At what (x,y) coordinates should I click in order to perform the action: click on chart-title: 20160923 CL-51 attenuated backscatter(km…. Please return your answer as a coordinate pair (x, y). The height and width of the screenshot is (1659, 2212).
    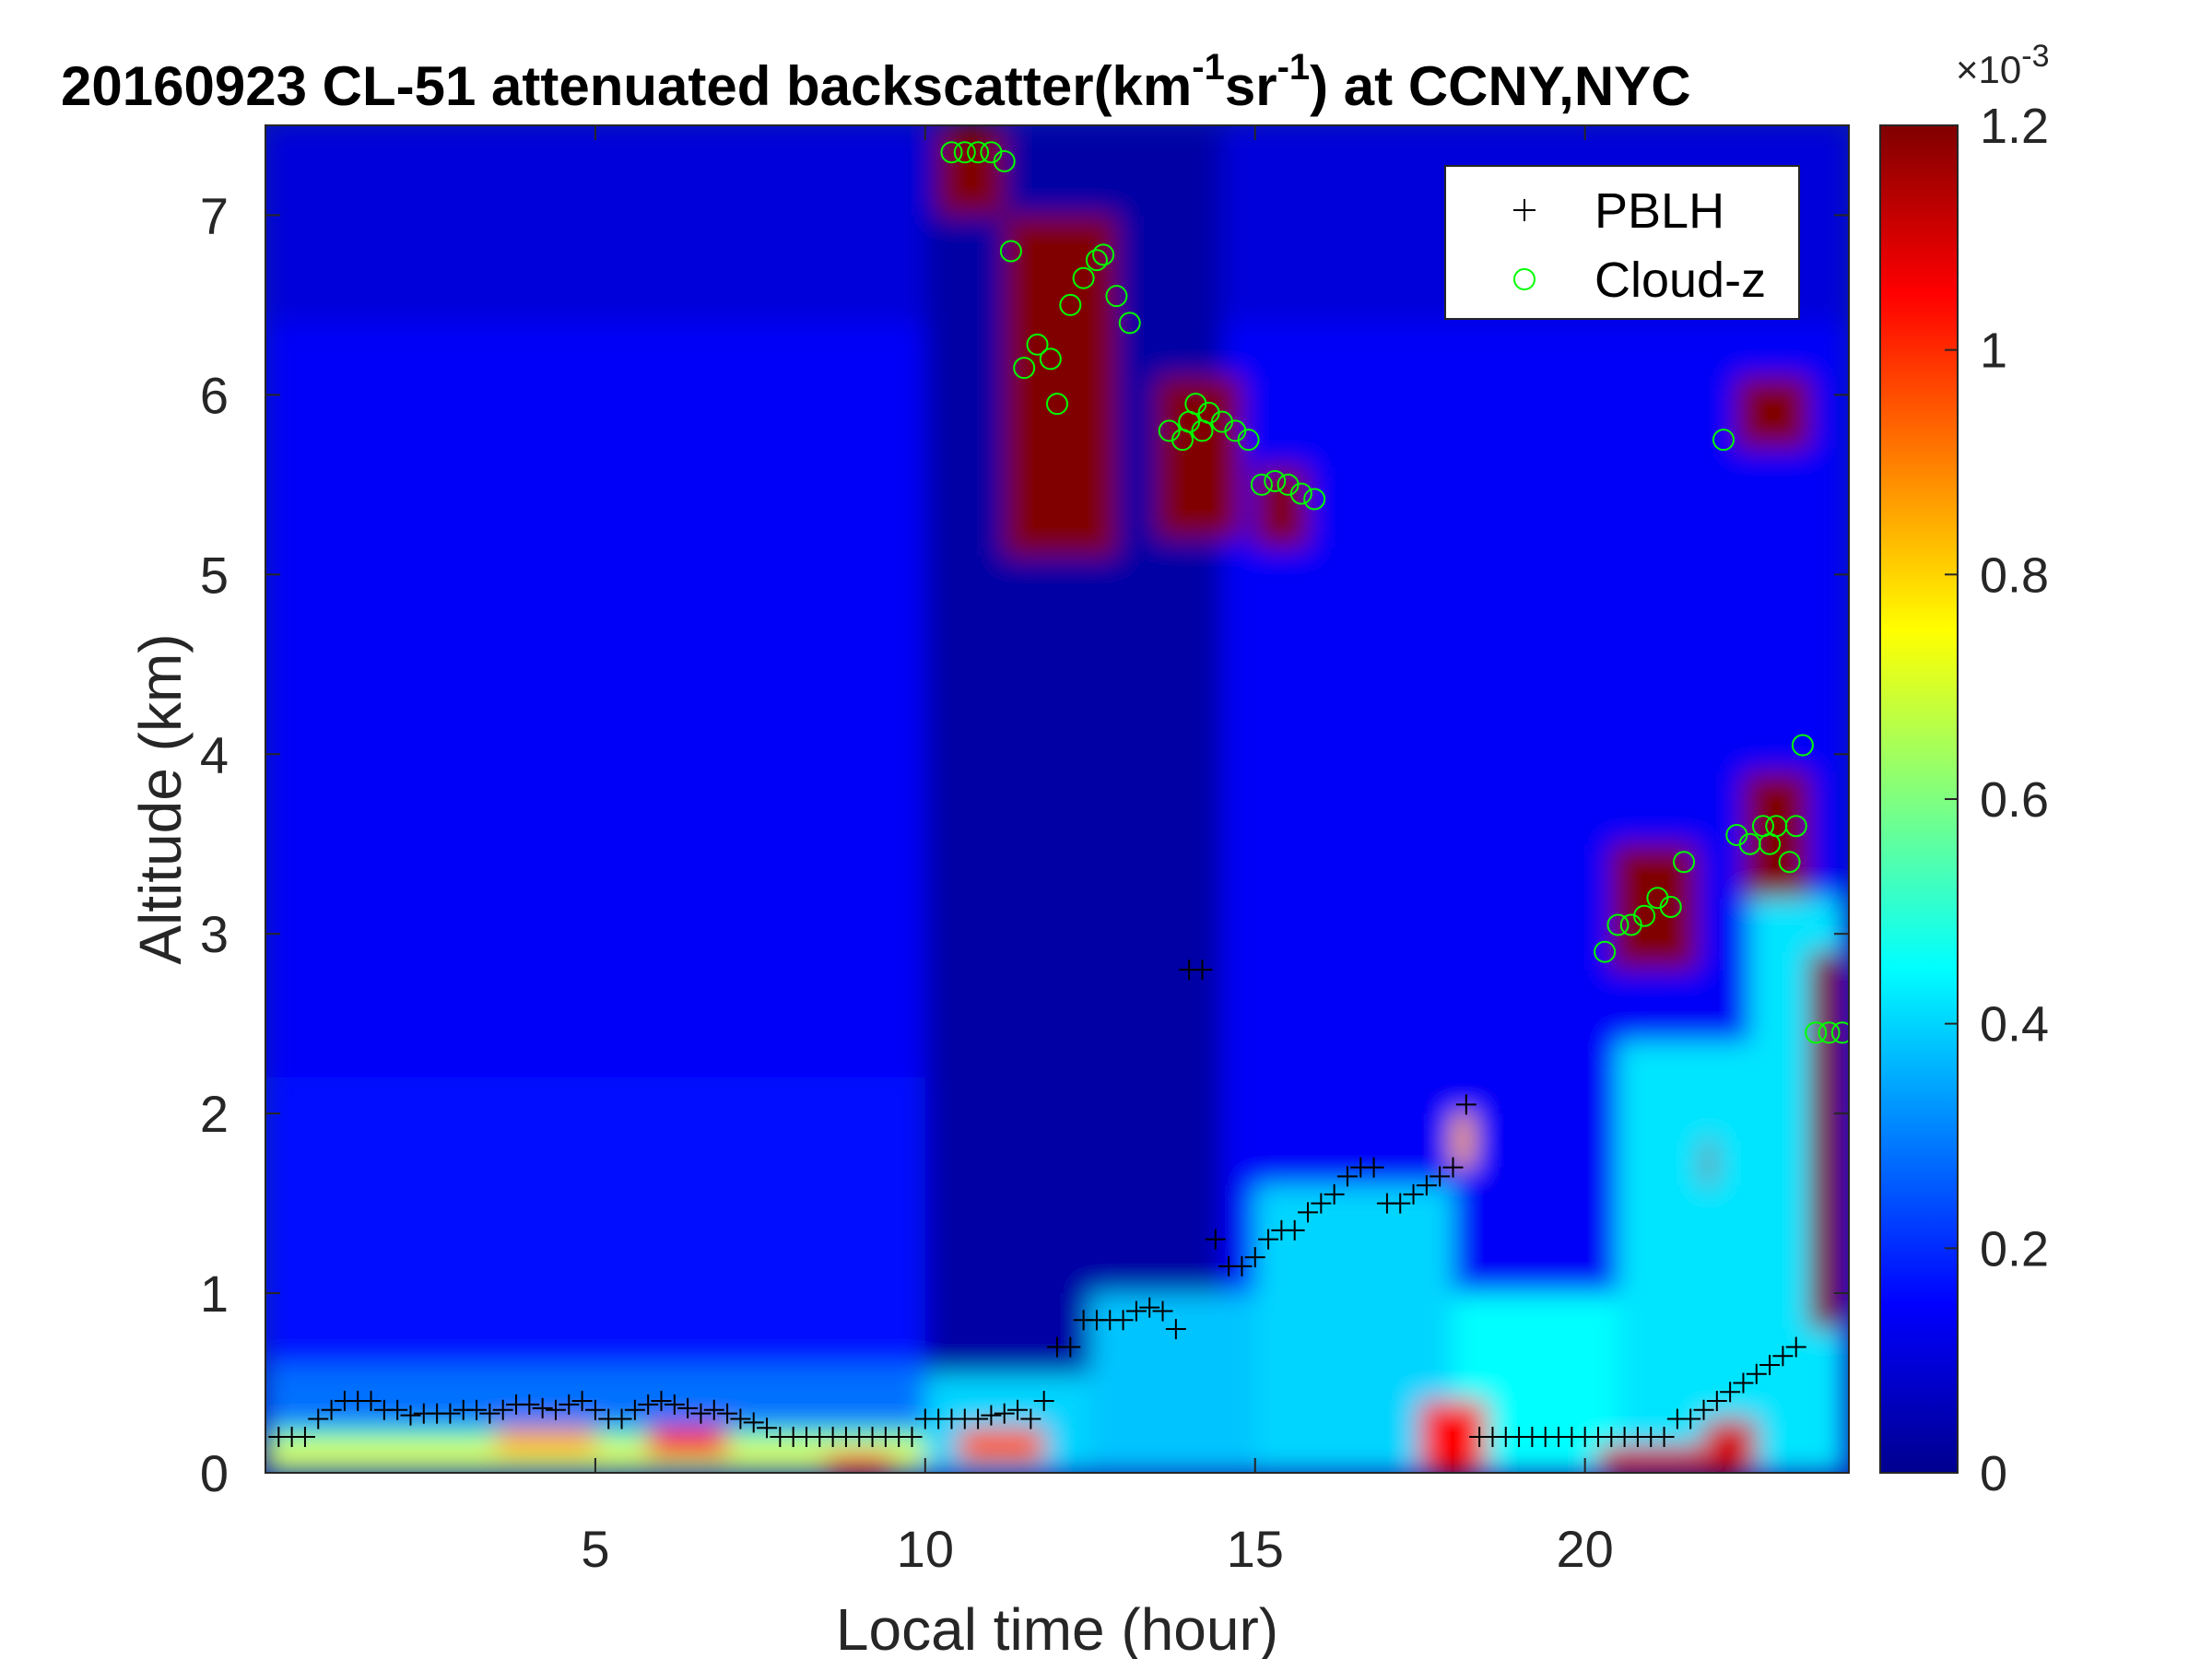
    Looking at the image, I should click on (876, 82).